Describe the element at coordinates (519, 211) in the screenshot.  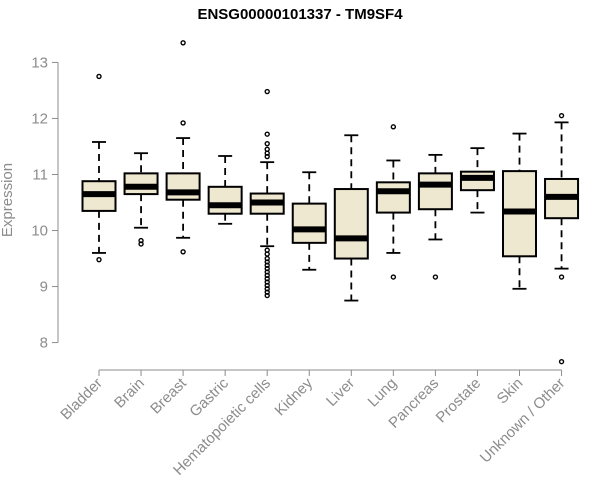
I see `box-skin` at that location.